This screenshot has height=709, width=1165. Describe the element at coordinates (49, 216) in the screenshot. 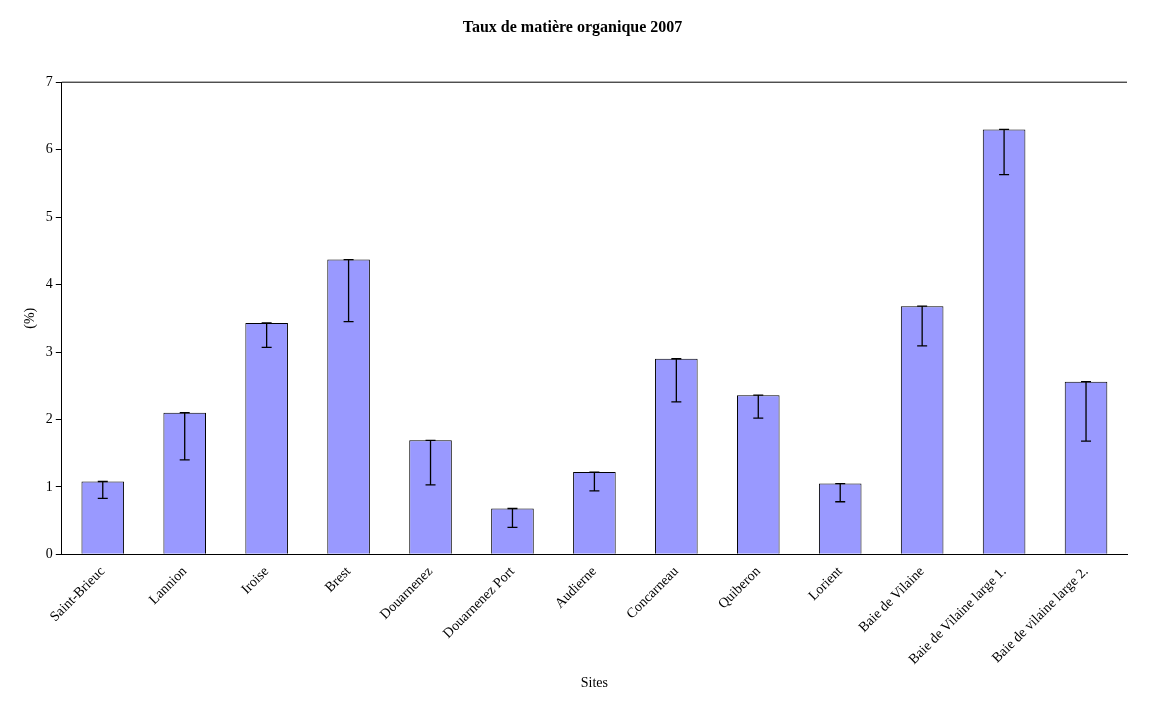

I see `y-tick-label: 5` at that location.